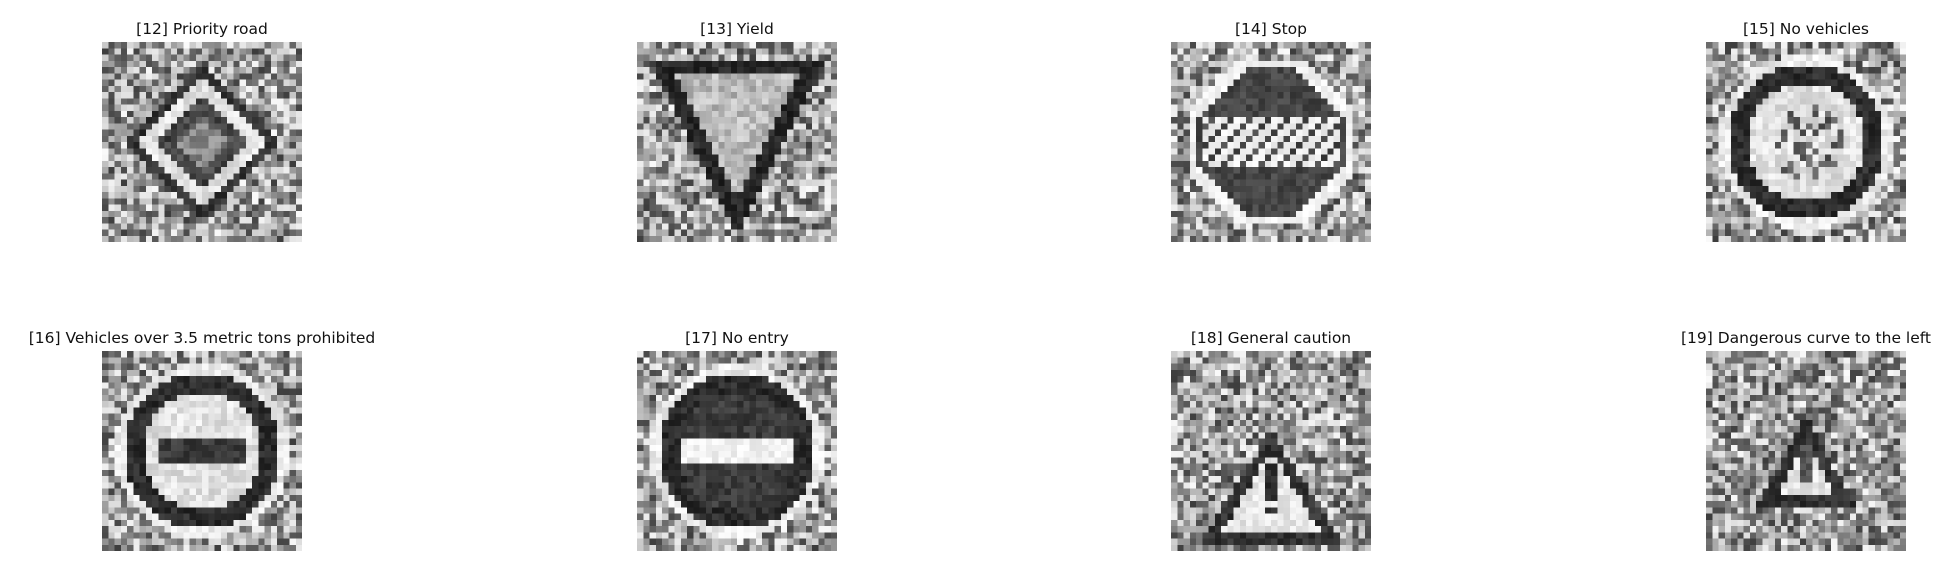 This screenshot has width=1958, height=580. I want to click on sign-caption: [12] Priority road, so click(202, 29).